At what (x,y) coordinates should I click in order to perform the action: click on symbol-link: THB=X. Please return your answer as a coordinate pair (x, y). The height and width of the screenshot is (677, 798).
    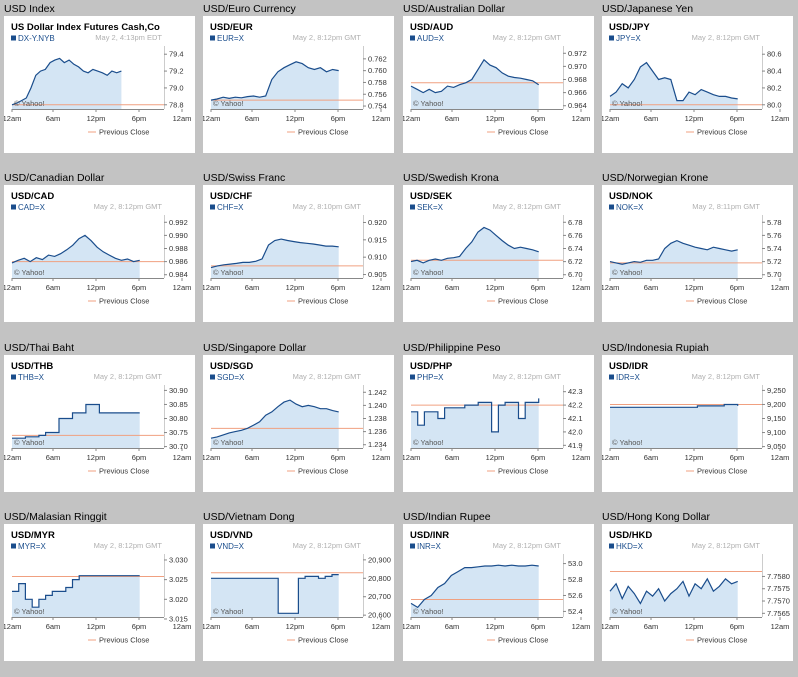
    Looking at the image, I should click on (28, 377).